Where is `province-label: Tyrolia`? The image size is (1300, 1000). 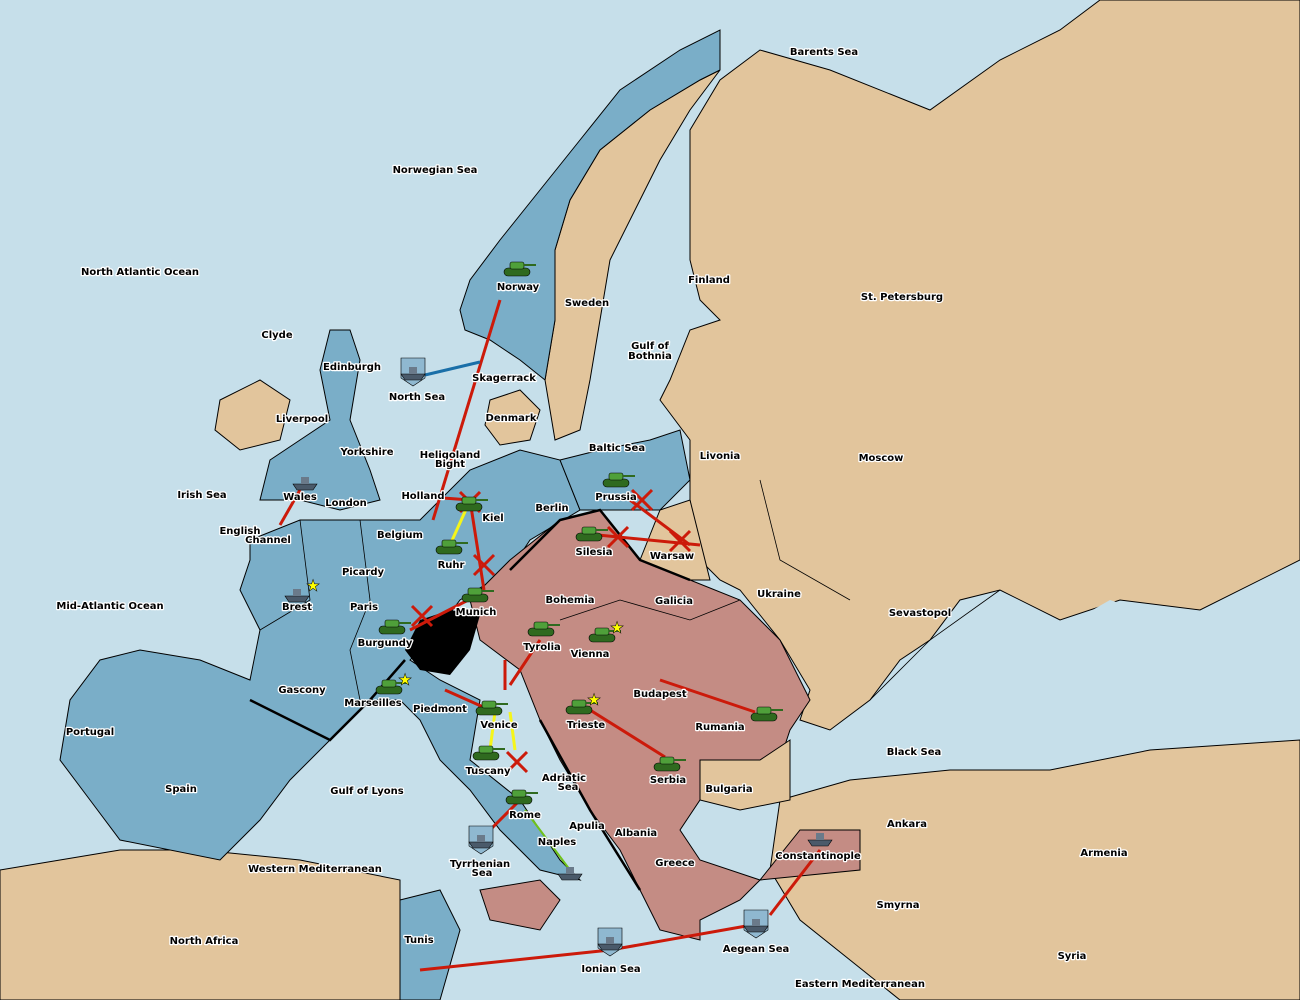 province-label: Tyrolia is located at coordinates (542, 648).